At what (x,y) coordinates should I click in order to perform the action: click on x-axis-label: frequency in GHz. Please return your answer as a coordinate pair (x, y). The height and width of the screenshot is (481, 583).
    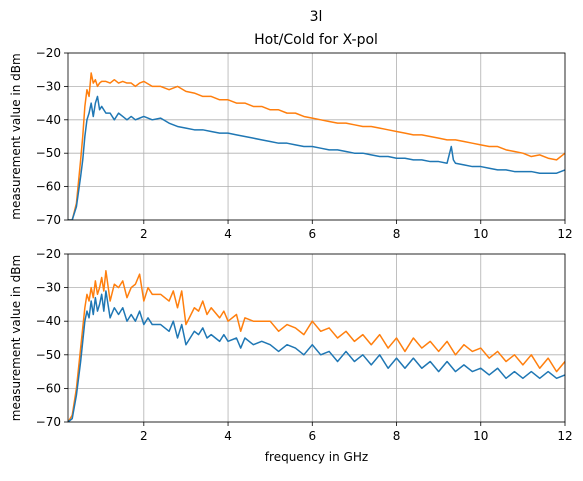
    Looking at the image, I should click on (316, 457).